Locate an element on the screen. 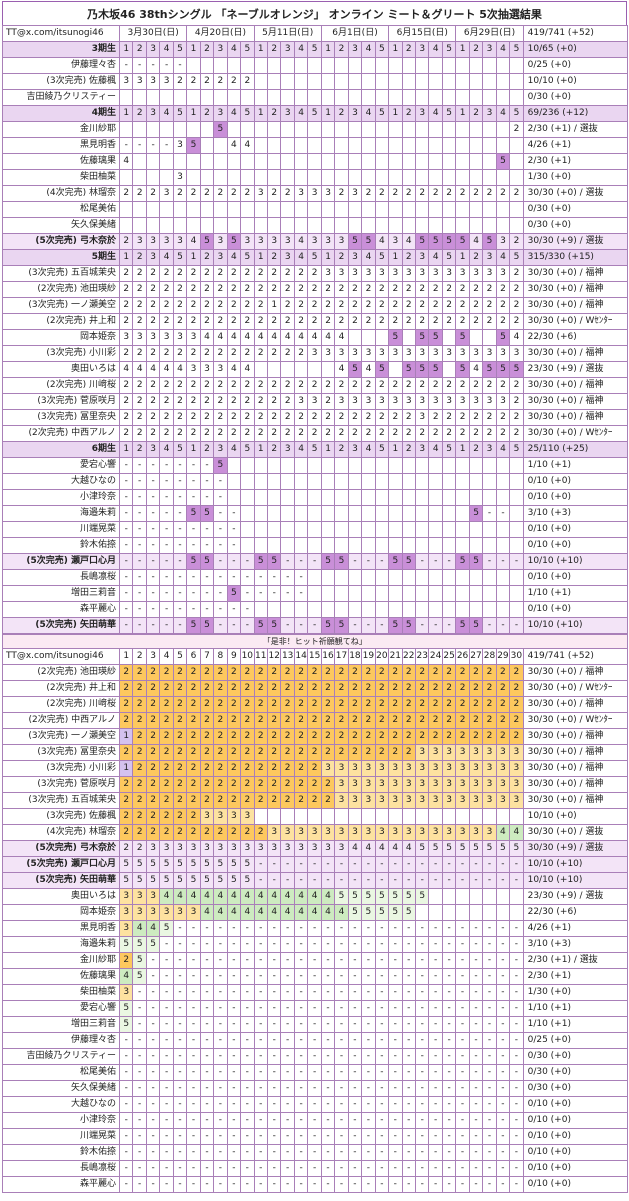 The image size is (629, 1201). member-name: (3次完売) 冨里奈央 is located at coordinates (61, 752).